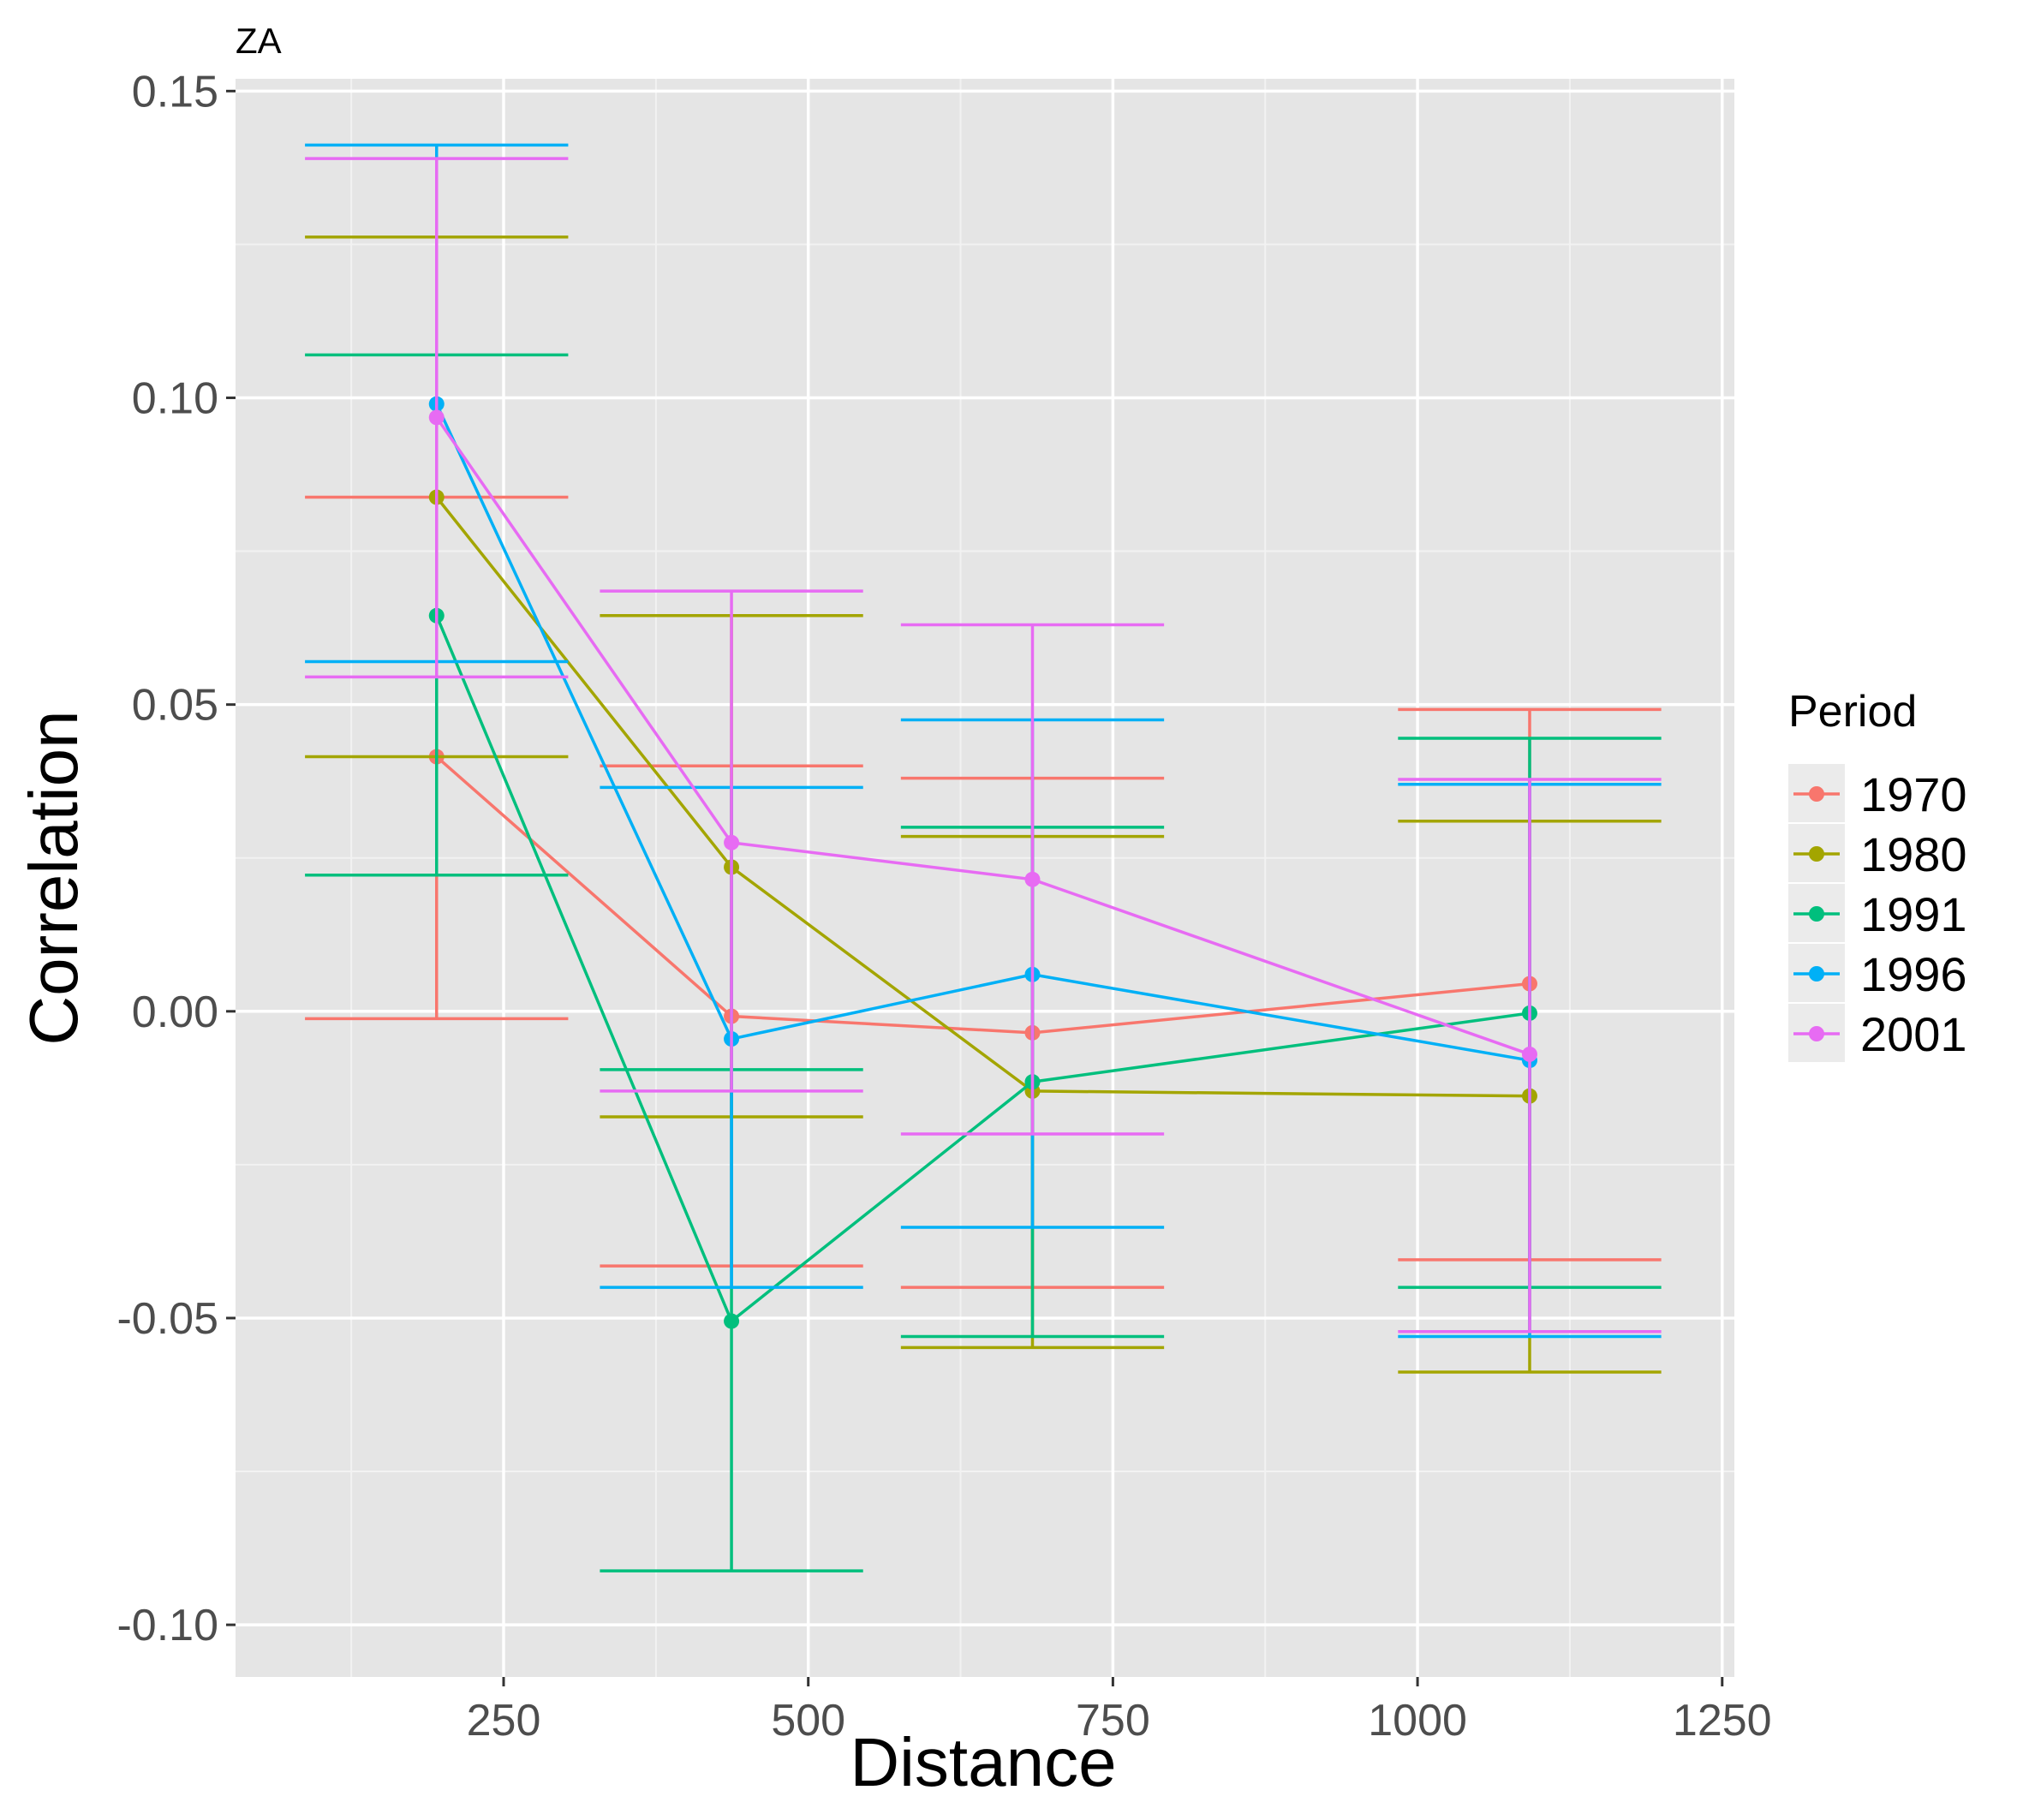 Image resolution: width=2023 pixels, height=1820 pixels. What do you see at coordinates (53, 878) in the screenshot?
I see `y-axis-title: Correlation` at bounding box center [53, 878].